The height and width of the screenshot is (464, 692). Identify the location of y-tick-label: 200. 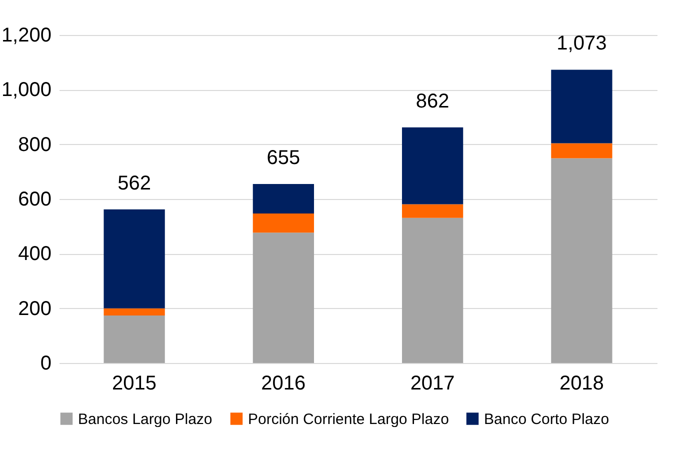
(35, 309).